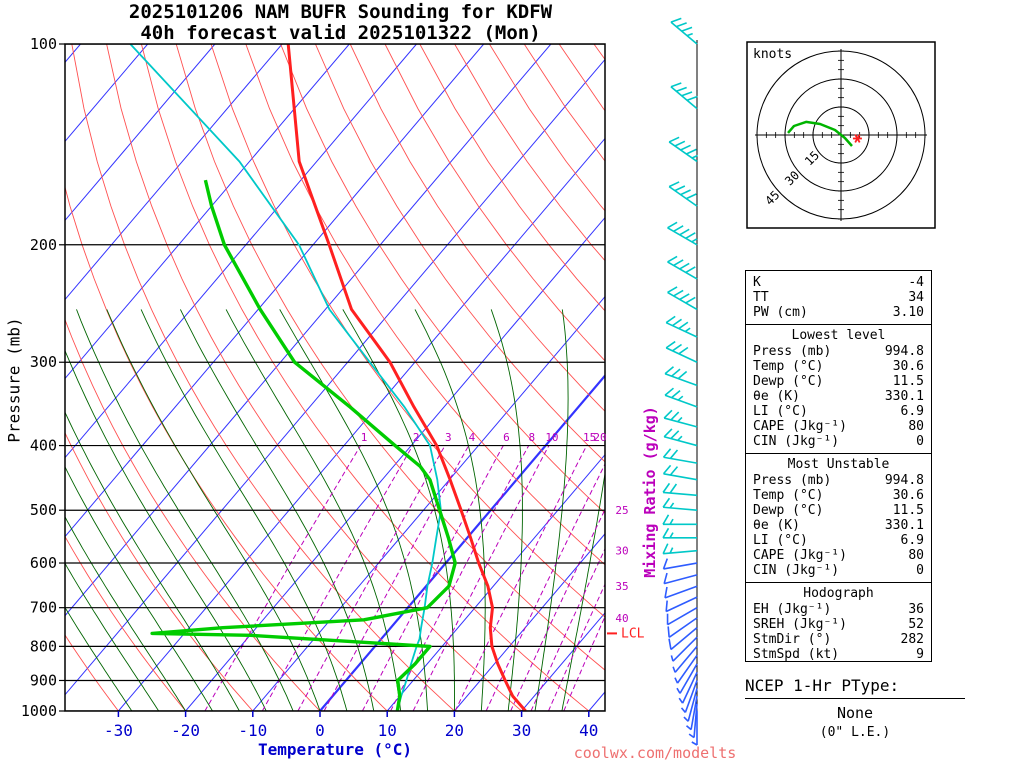  I want to click on ptype-note: (0" L.E.), so click(855, 732).